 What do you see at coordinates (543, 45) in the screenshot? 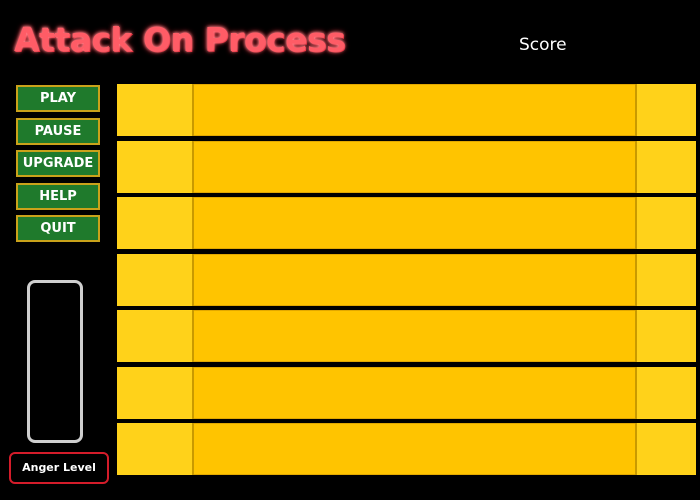
I see `score-label: Score` at bounding box center [543, 45].